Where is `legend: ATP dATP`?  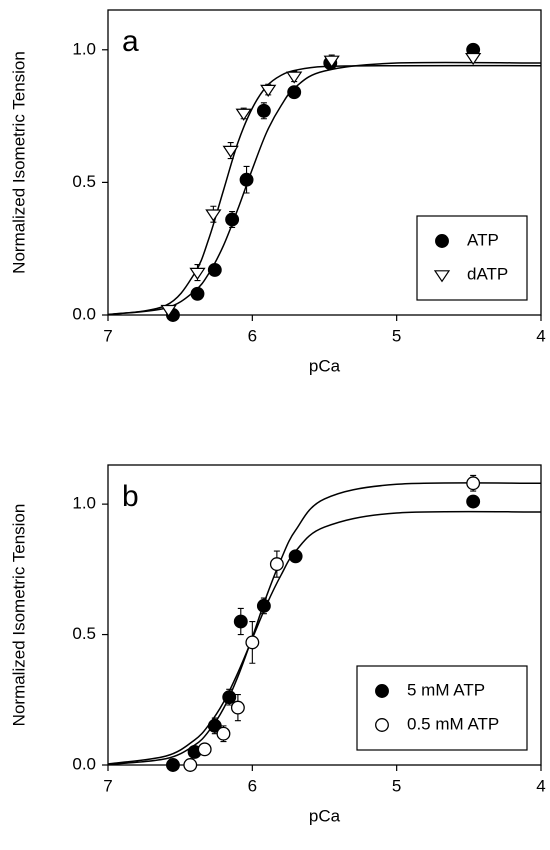 legend: ATP dATP is located at coordinates (472, 258).